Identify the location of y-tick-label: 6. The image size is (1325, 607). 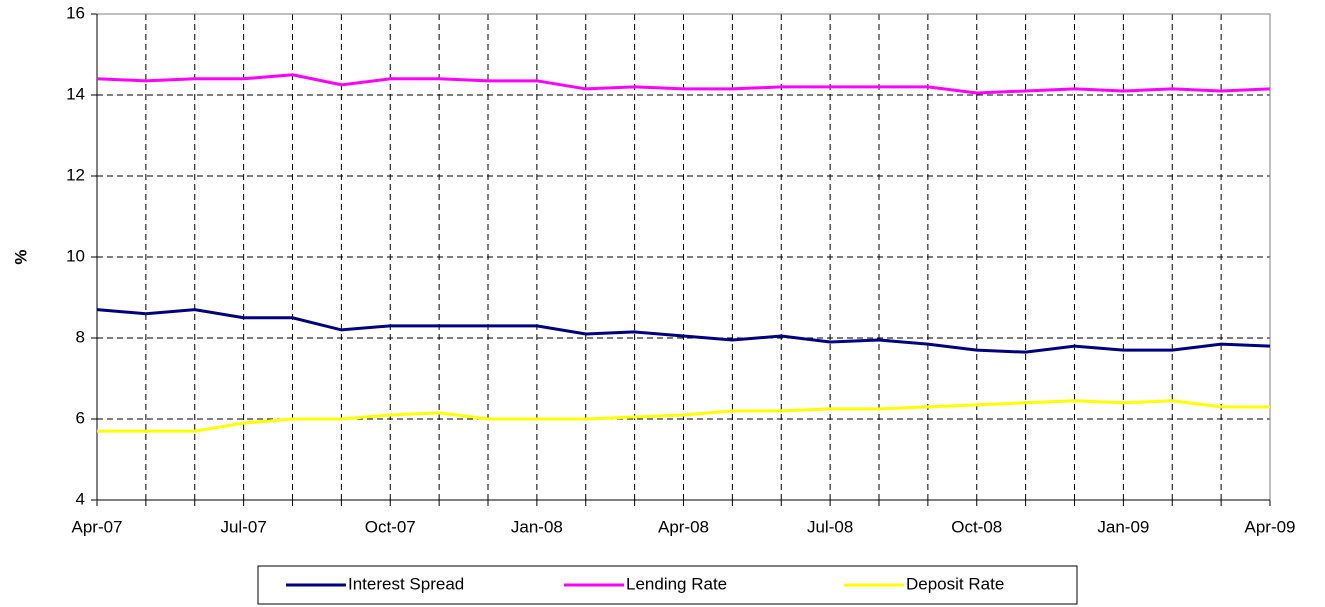
(80, 417).